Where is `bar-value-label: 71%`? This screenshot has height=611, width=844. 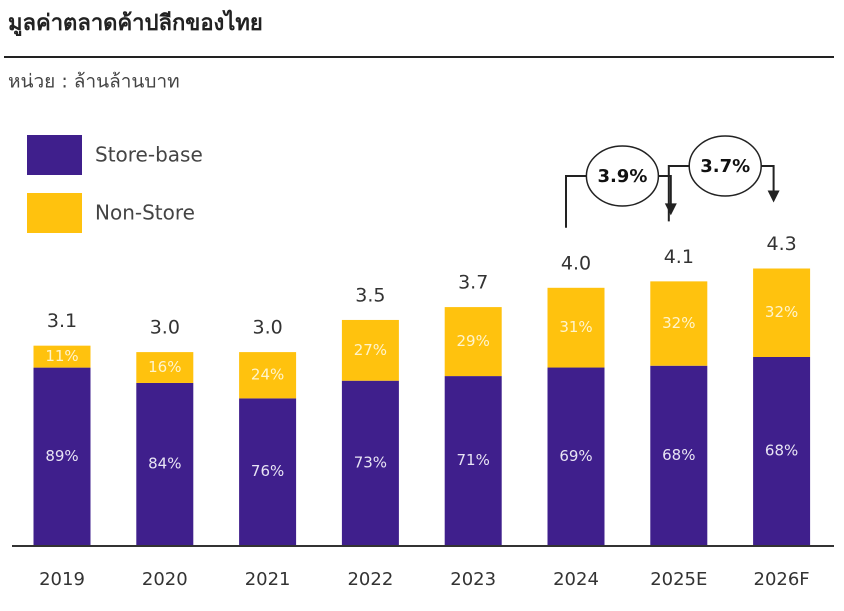 bar-value-label: 71% is located at coordinates (473, 460).